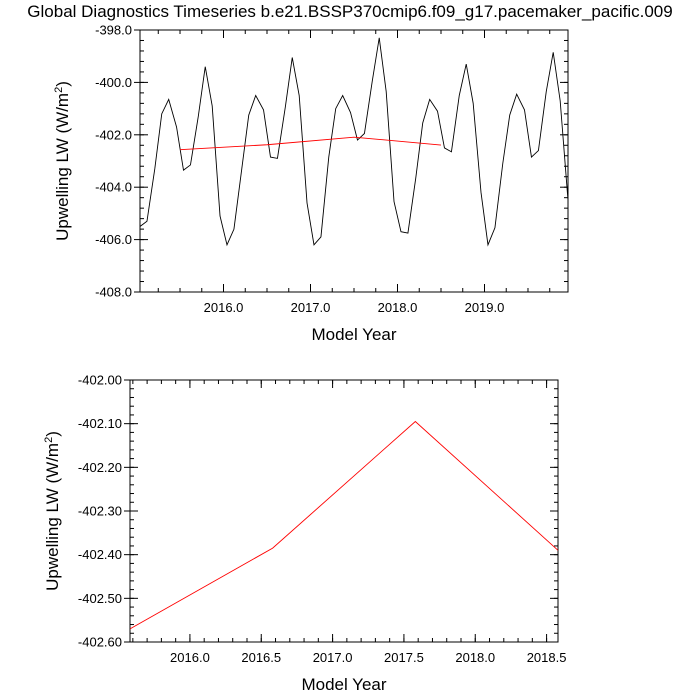 The image size is (700, 700). What do you see at coordinates (100, 598) in the screenshot?
I see `y-tick-label: -402.50` at bounding box center [100, 598].